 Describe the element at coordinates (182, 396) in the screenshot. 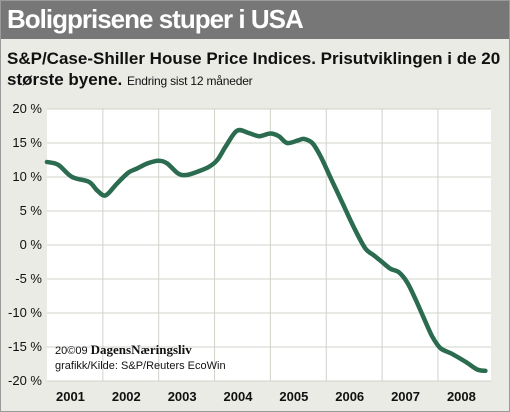

I see `x-tick-label: 2003` at that location.